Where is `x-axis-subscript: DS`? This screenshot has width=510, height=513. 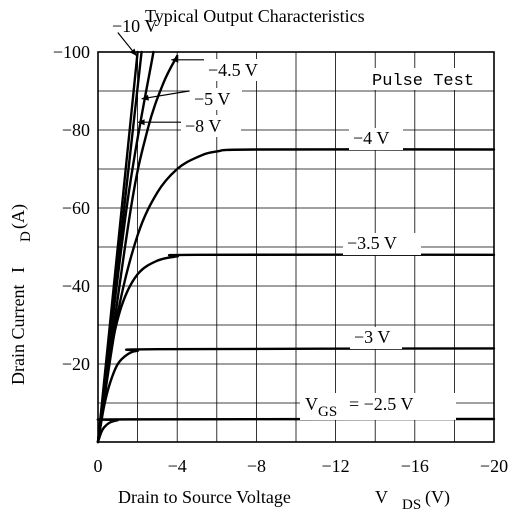 x-axis-subscript: DS is located at coordinates (411, 505).